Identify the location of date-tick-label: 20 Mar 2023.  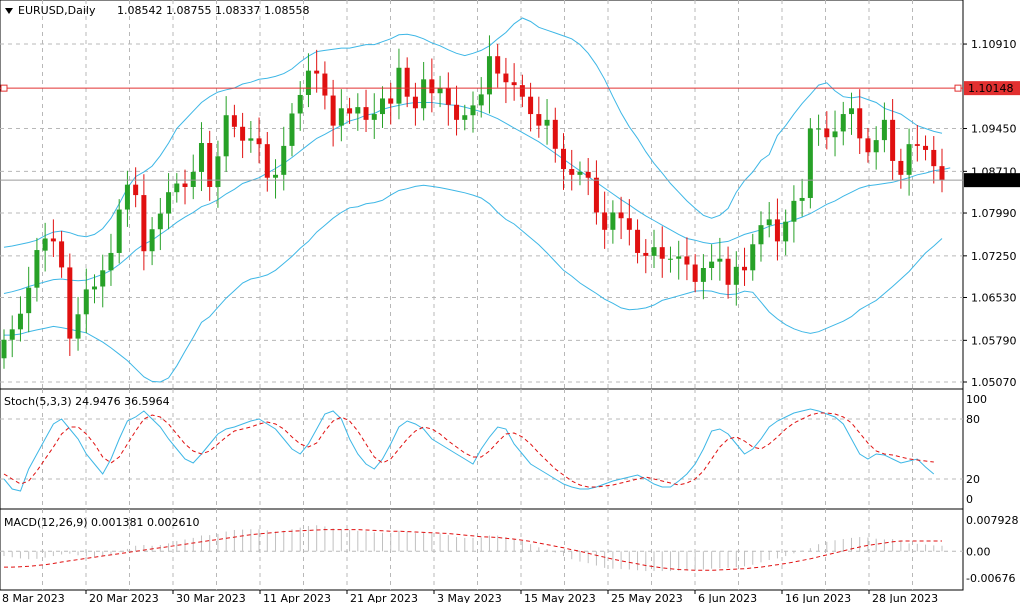
(124, 597).